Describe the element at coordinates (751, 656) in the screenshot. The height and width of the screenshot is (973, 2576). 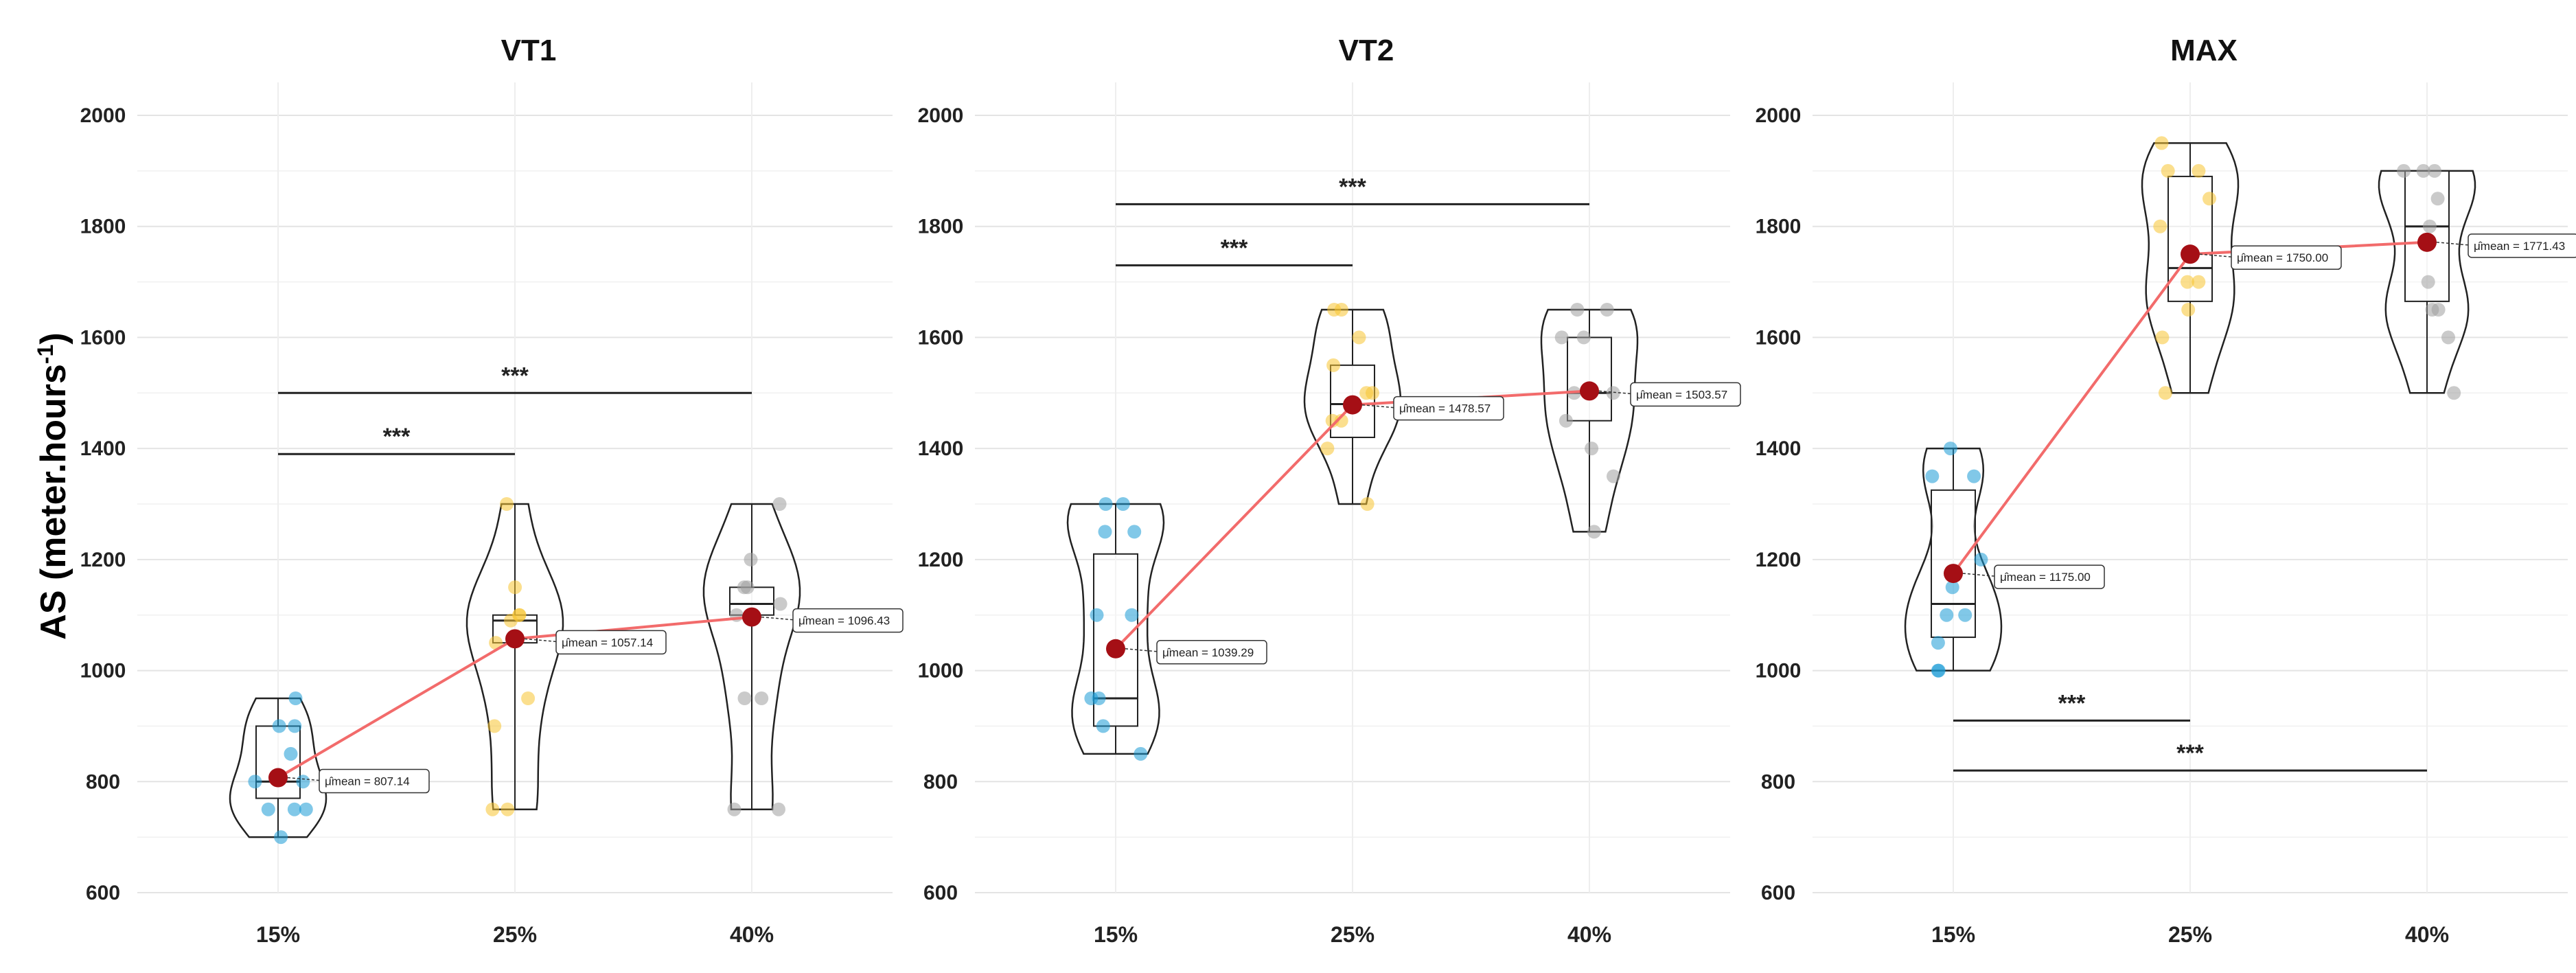
I see `violin-40%` at that location.